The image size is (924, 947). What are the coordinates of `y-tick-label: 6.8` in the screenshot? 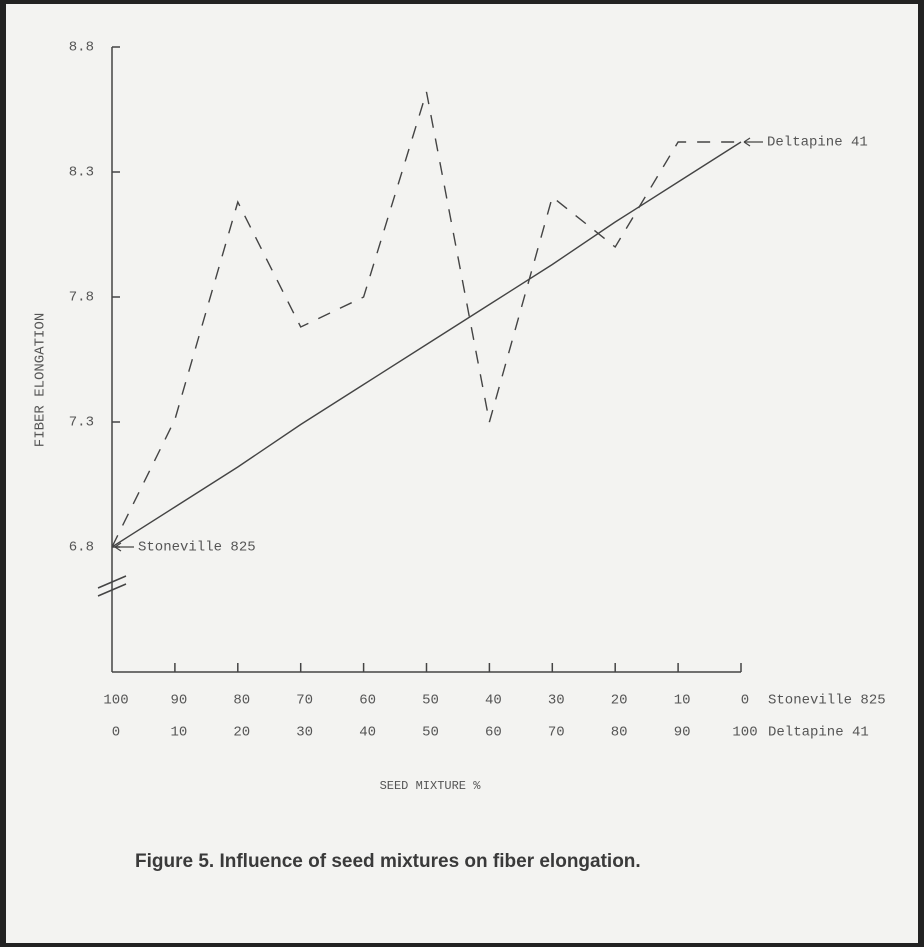 It's located at (81, 548).